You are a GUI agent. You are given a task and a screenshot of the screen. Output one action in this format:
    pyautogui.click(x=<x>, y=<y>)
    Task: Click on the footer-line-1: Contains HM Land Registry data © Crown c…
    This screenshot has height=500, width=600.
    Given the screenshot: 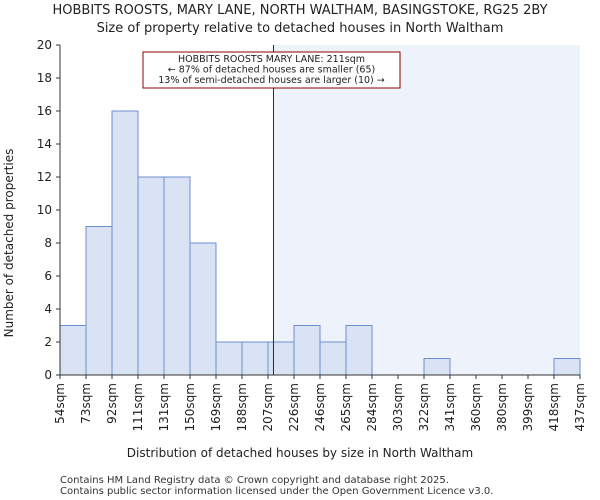 What is the action you would take?
    pyautogui.click(x=254, y=480)
    